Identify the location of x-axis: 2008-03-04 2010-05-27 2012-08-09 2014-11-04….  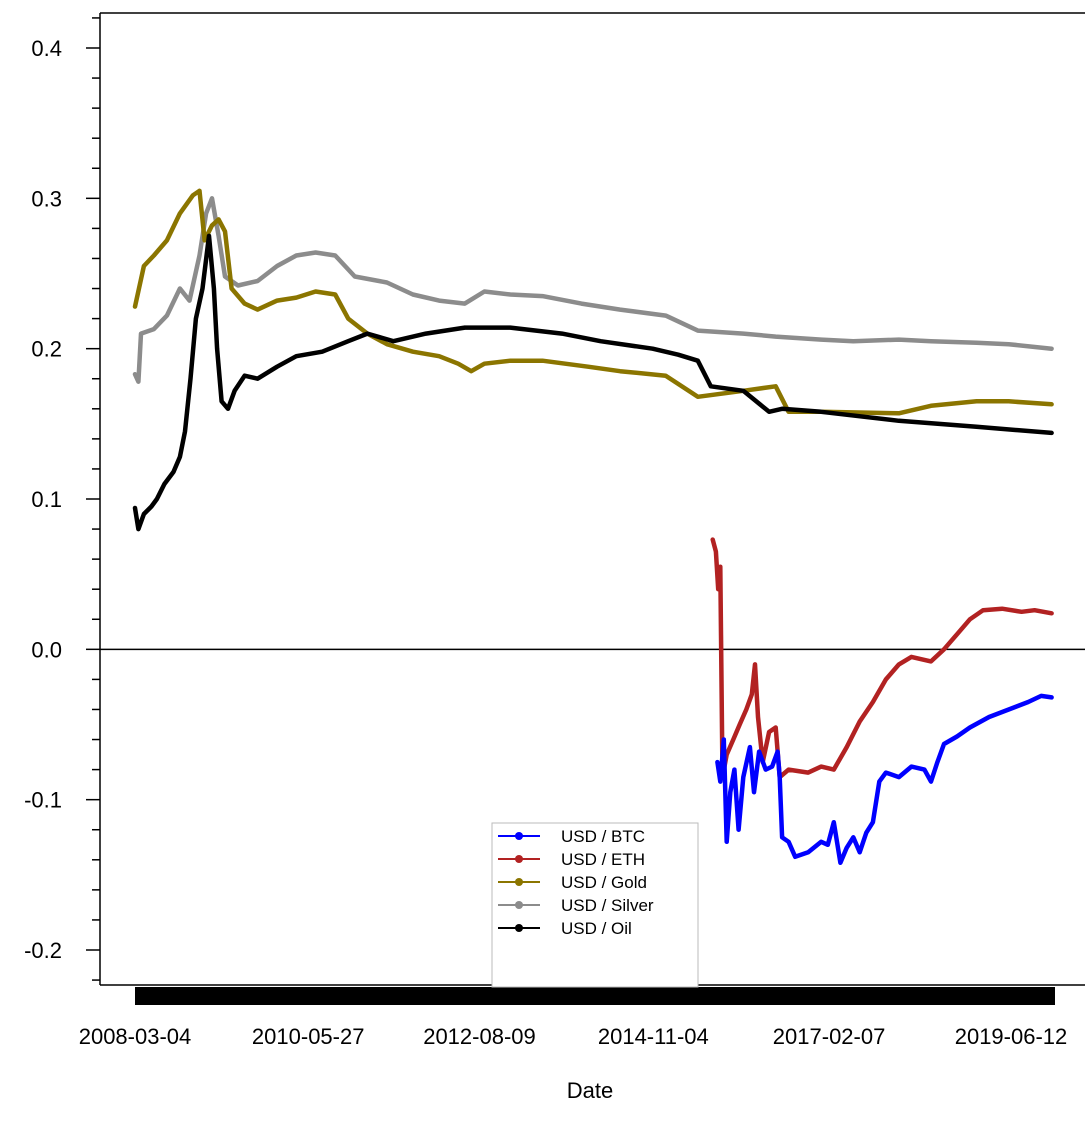
(573, 1018).